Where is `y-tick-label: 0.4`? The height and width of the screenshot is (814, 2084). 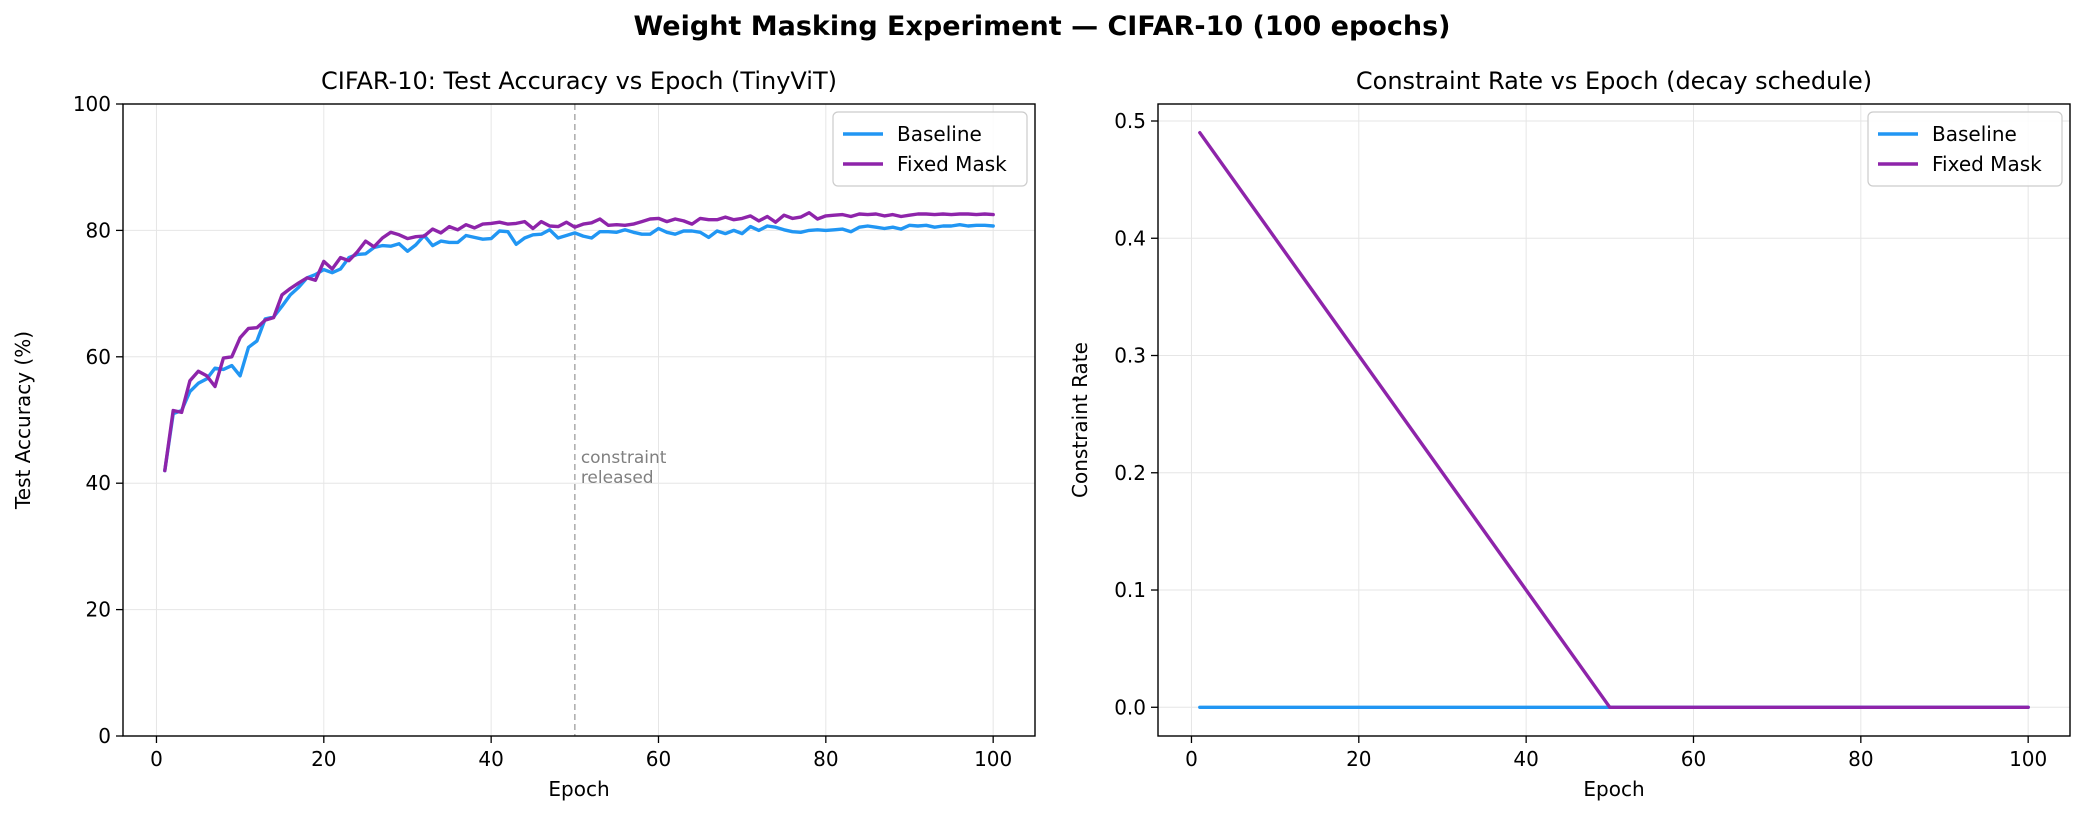
y-tick-label: 0.4 is located at coordinates (1130, 238).